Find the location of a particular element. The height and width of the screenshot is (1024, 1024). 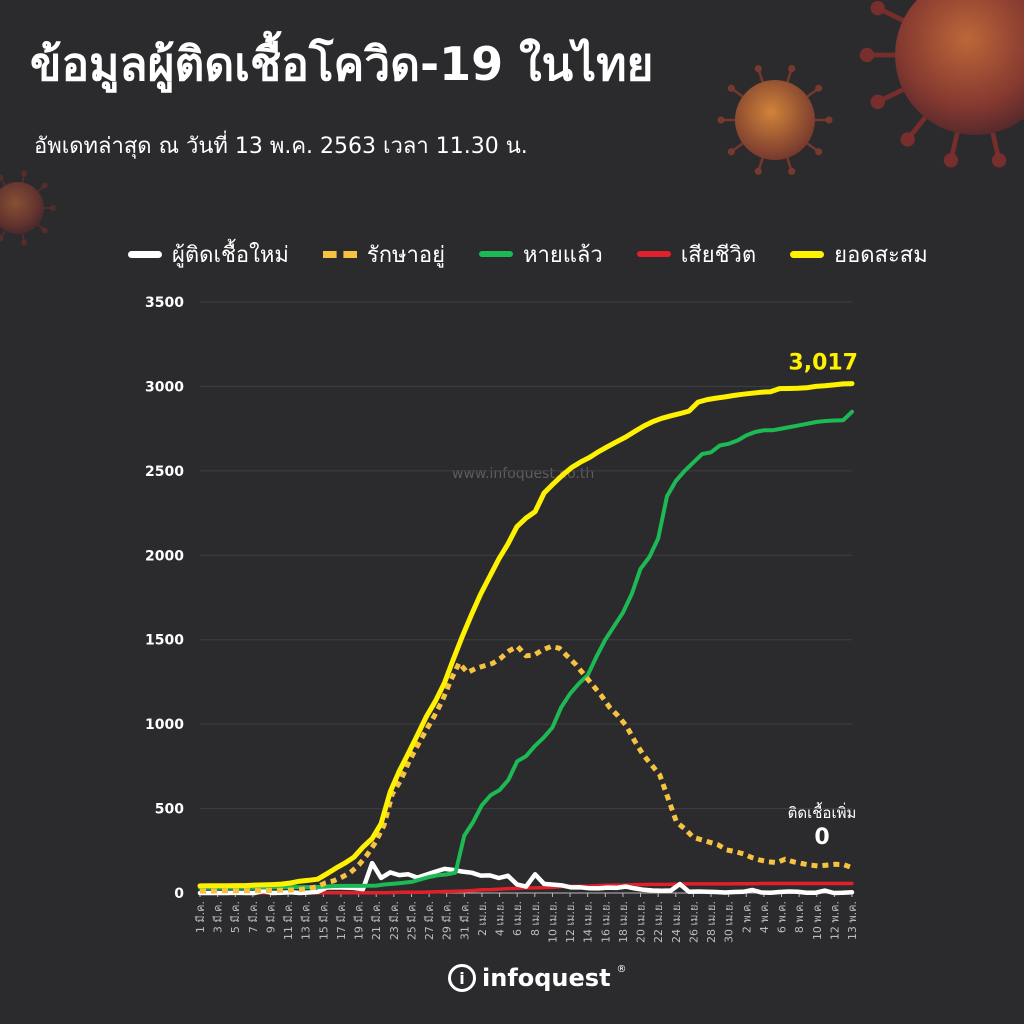

logo-registered-mark: ® is located at coordinates (621, 969).